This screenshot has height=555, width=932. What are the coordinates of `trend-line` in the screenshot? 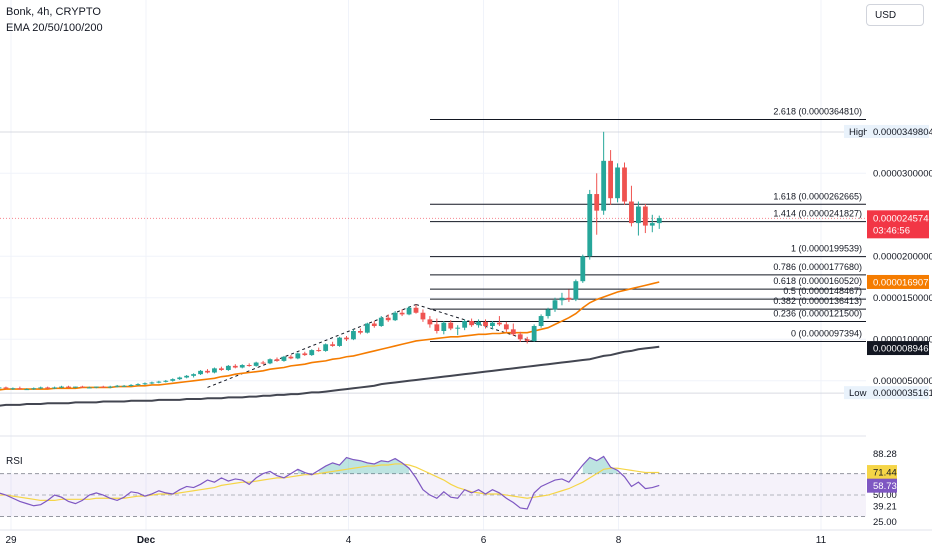 It's located at (475, 323).